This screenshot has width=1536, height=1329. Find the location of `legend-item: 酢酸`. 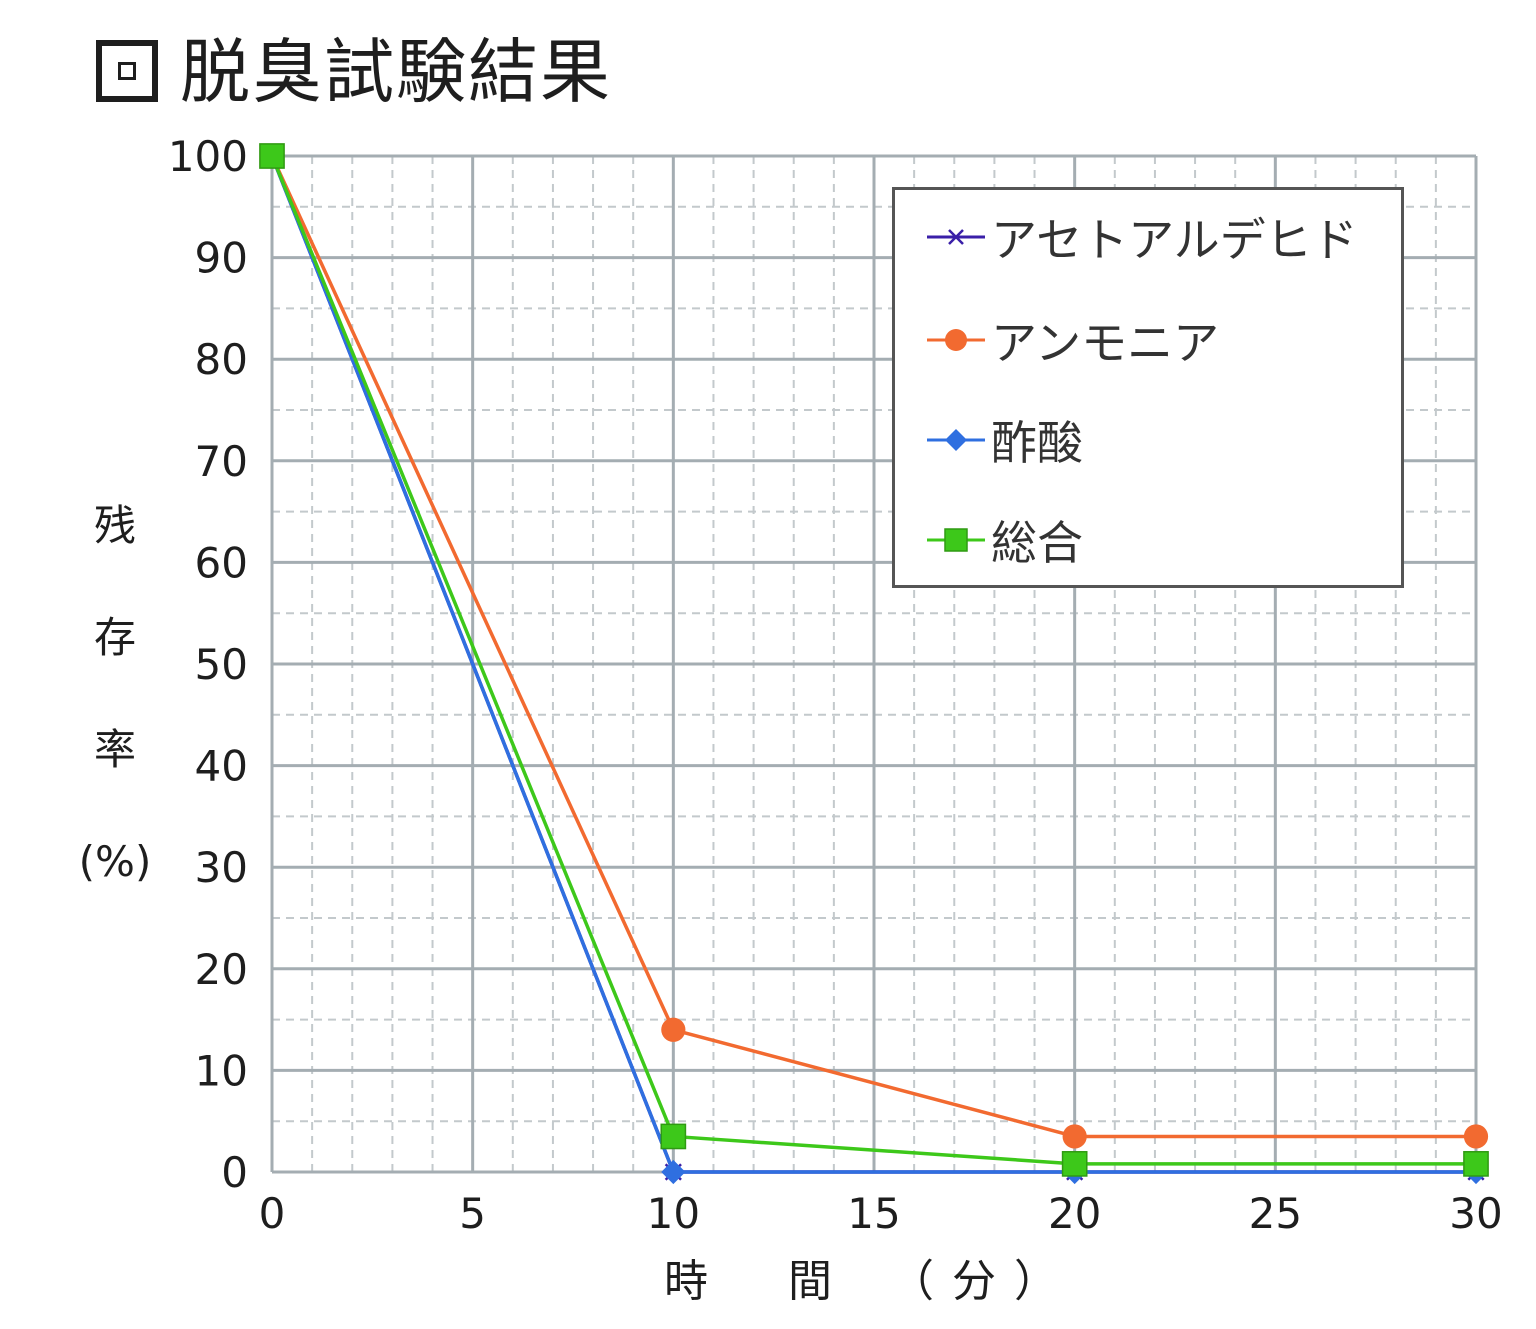

legend-item: 酢酸 is located at coordinates (1004, 440).